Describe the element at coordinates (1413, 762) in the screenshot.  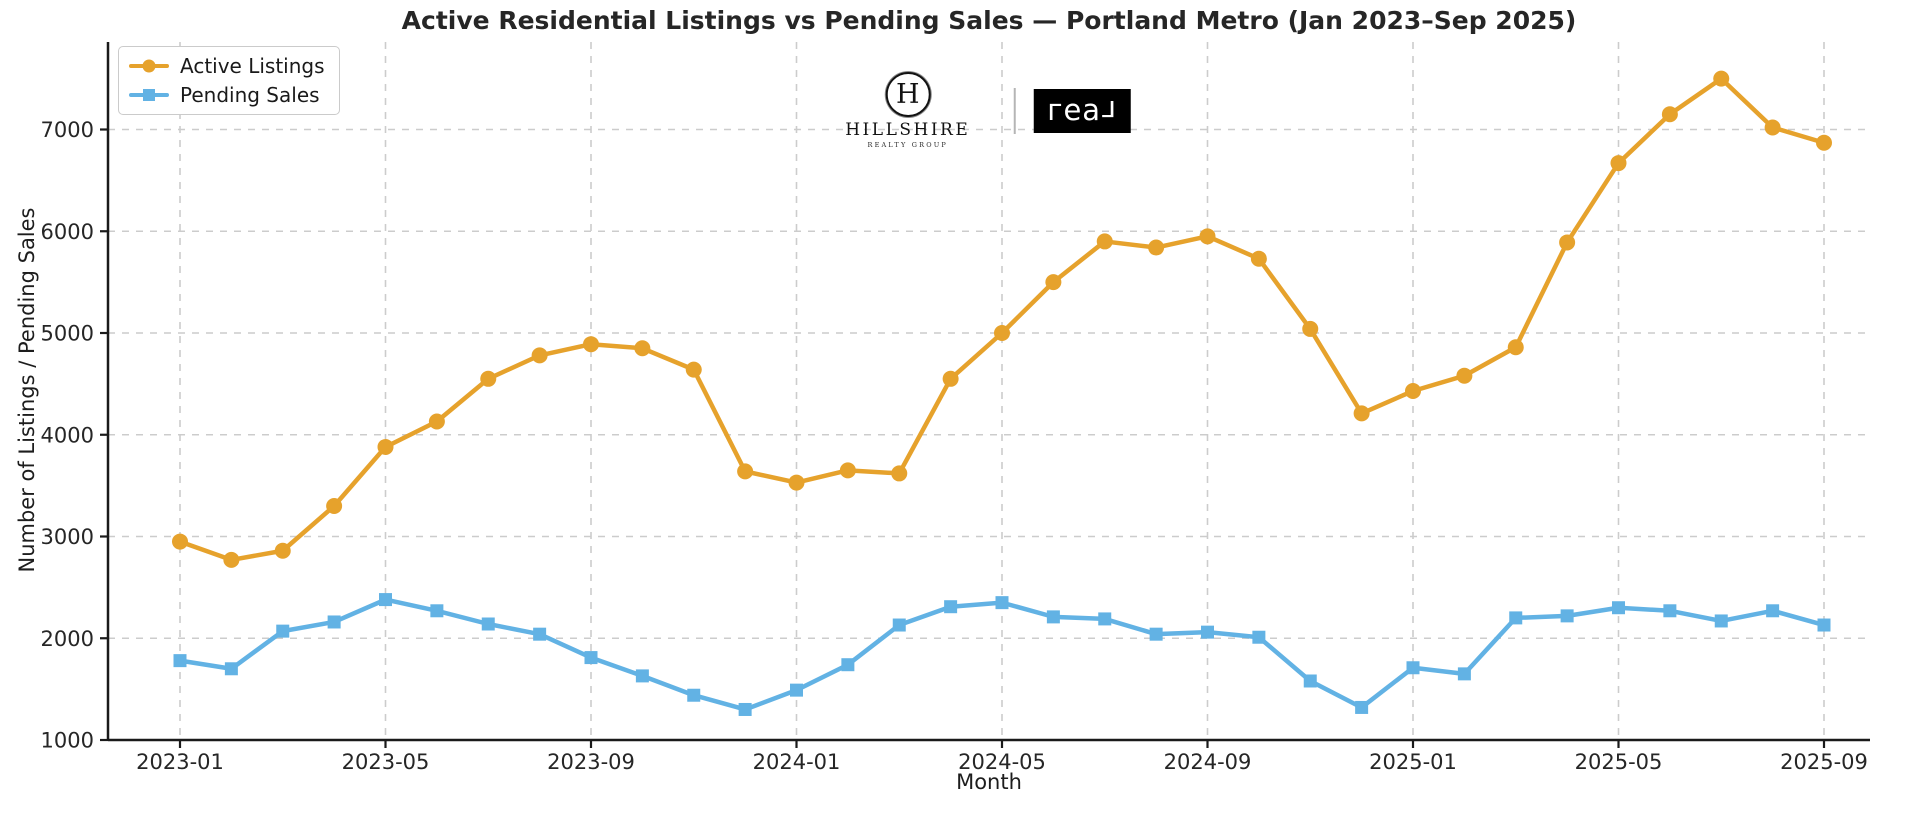
I see `x-tick-label: 2025-01` at that location.